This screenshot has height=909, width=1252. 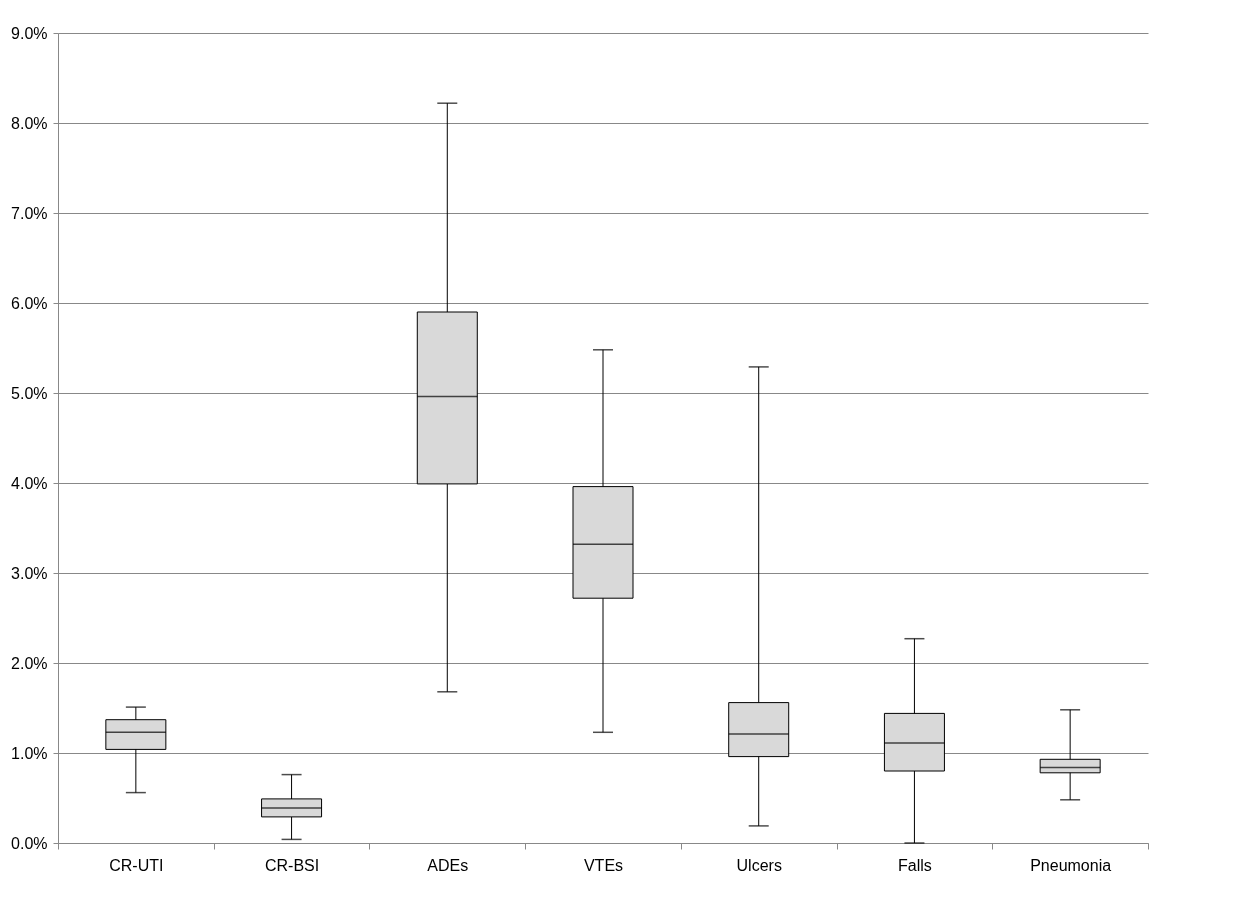 What do you see at coordinates (29, 213) in the screenshot?
I see `y-tick-label: 7.0%` at bounding box center [29, 213].